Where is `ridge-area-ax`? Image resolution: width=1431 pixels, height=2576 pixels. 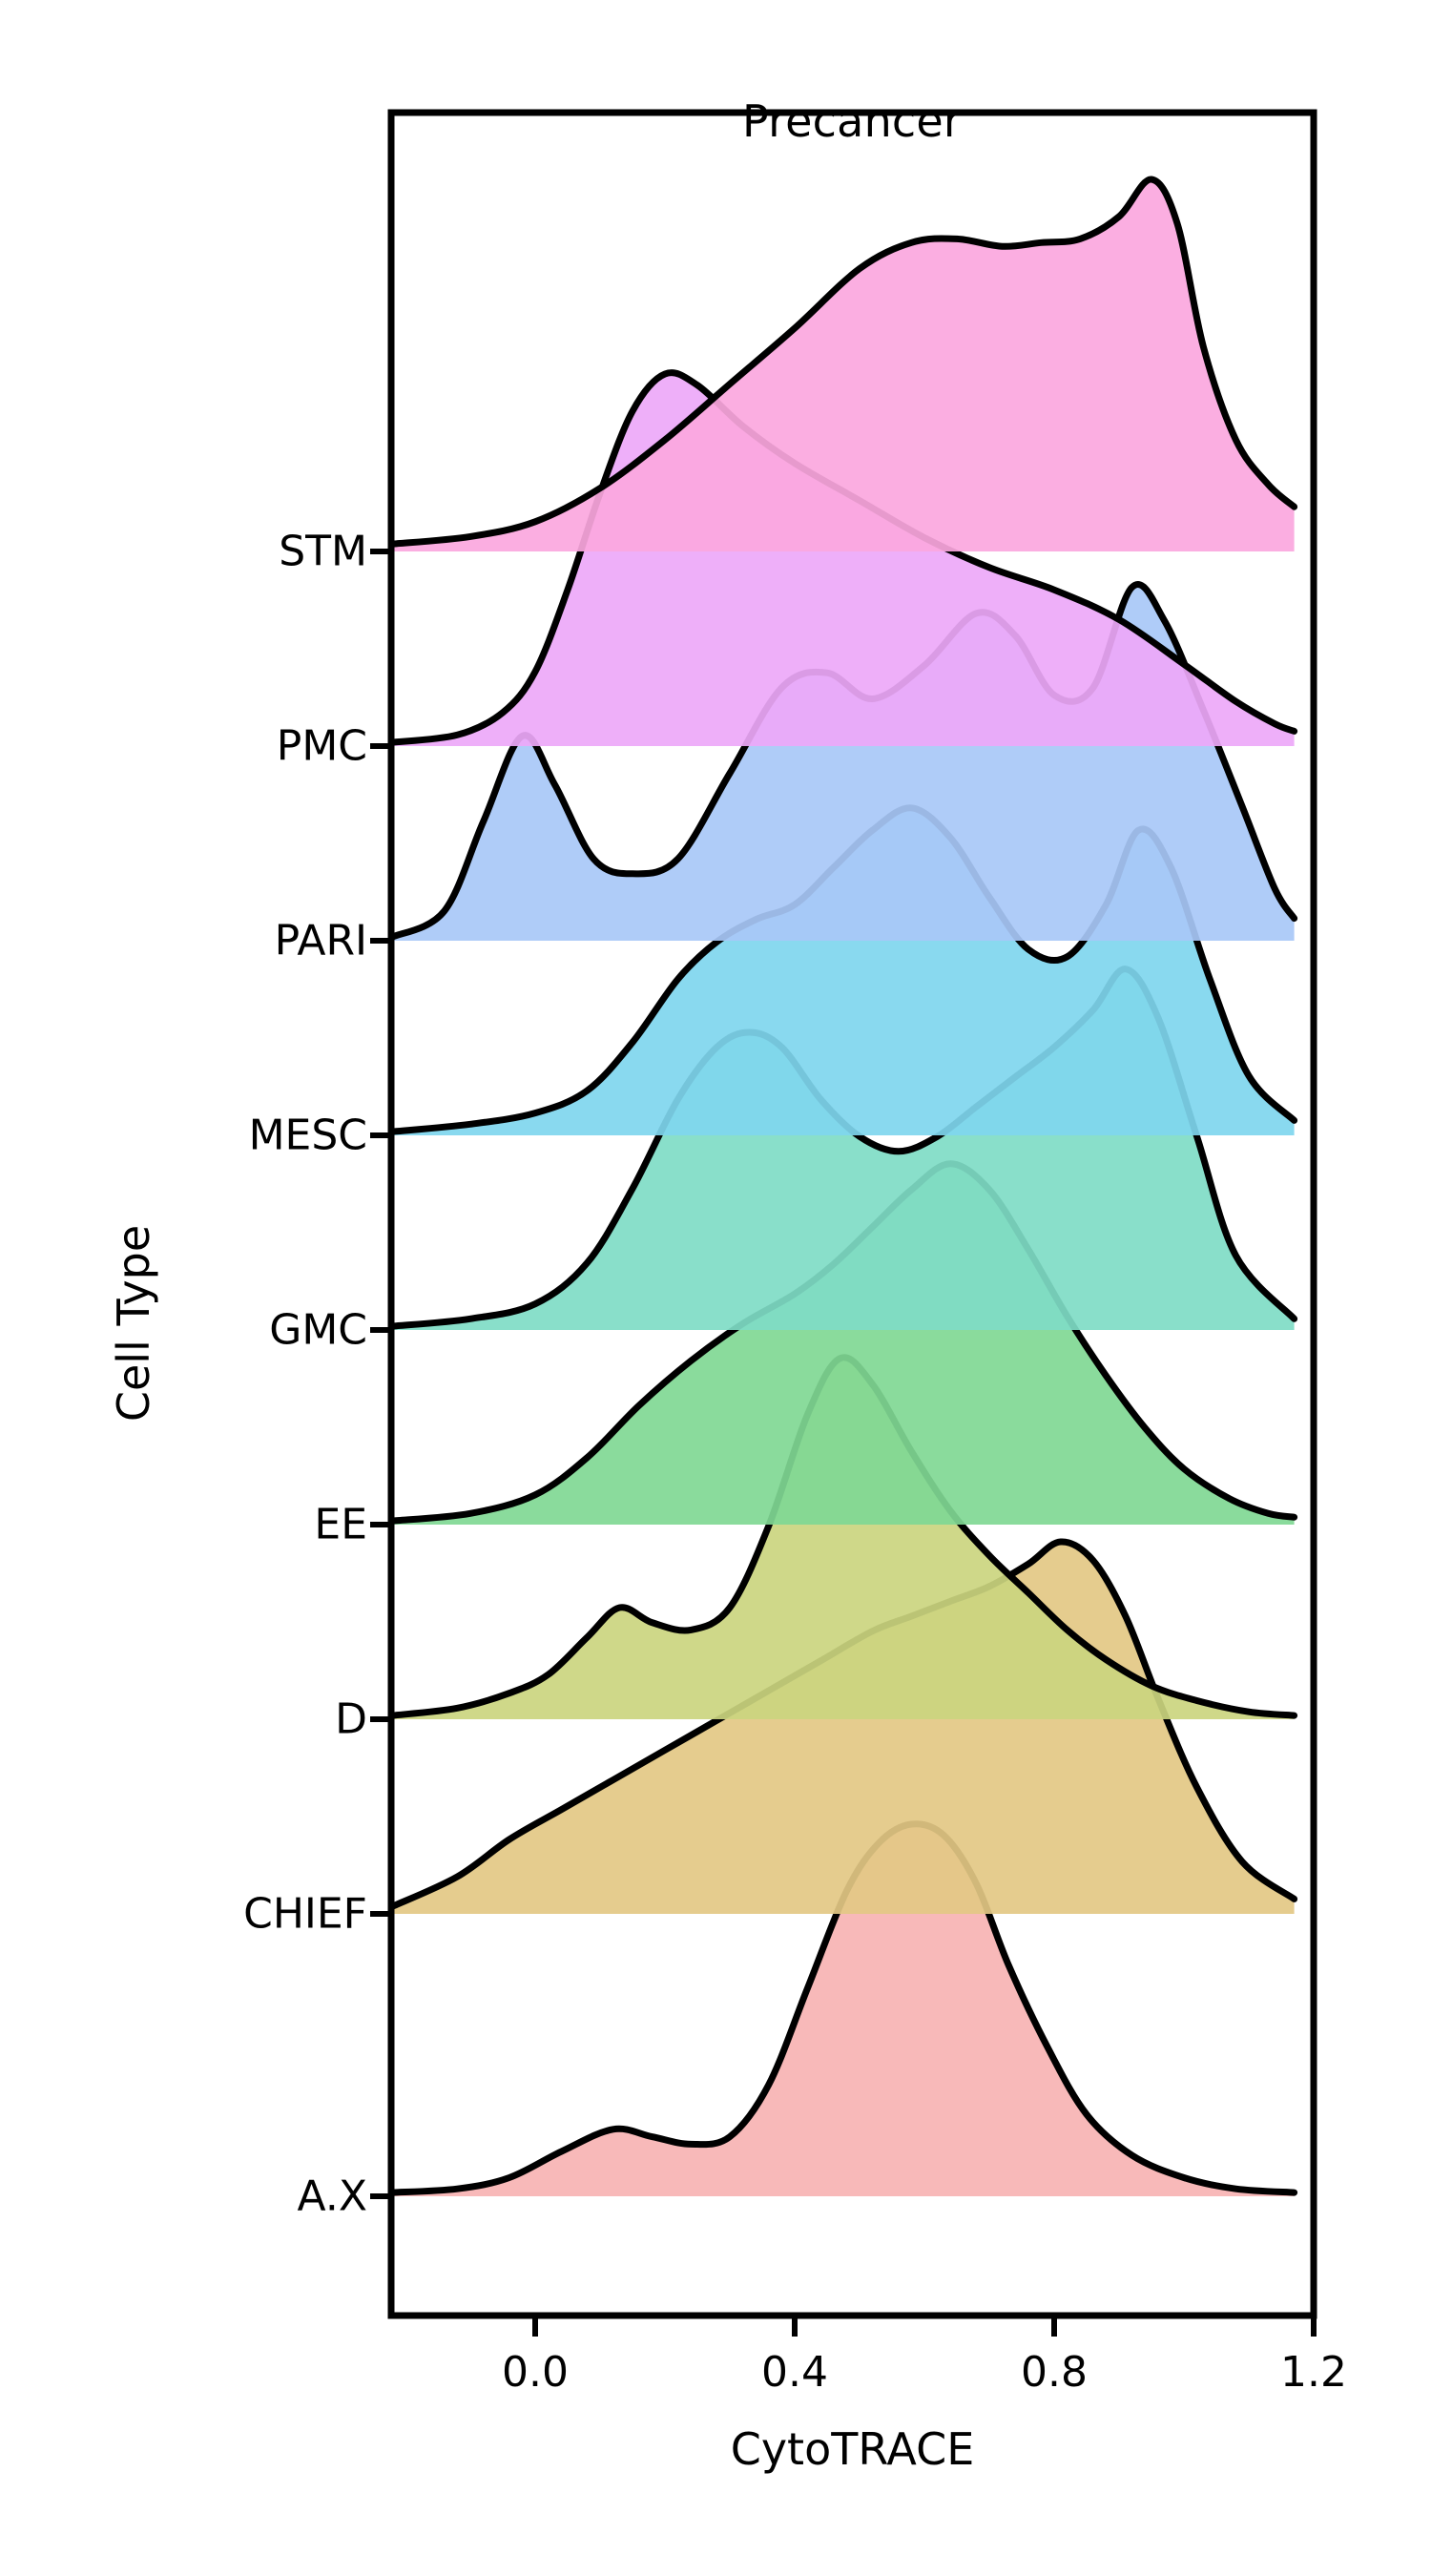
ridge-area-ax is located at coordinates (843, 2009).